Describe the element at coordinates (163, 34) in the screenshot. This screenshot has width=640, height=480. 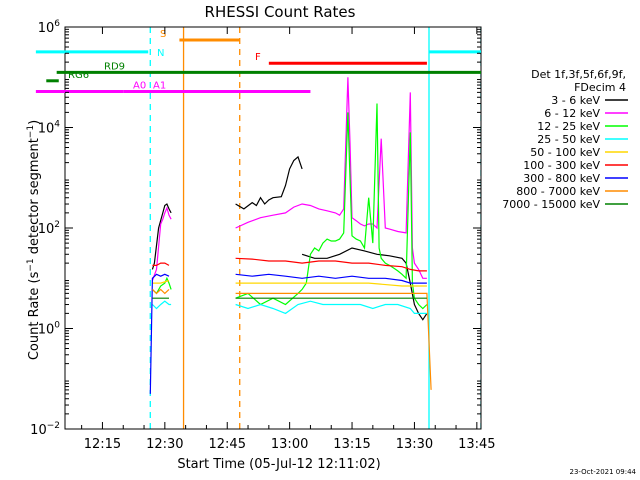
I see `flag-label-1: S` at that location.